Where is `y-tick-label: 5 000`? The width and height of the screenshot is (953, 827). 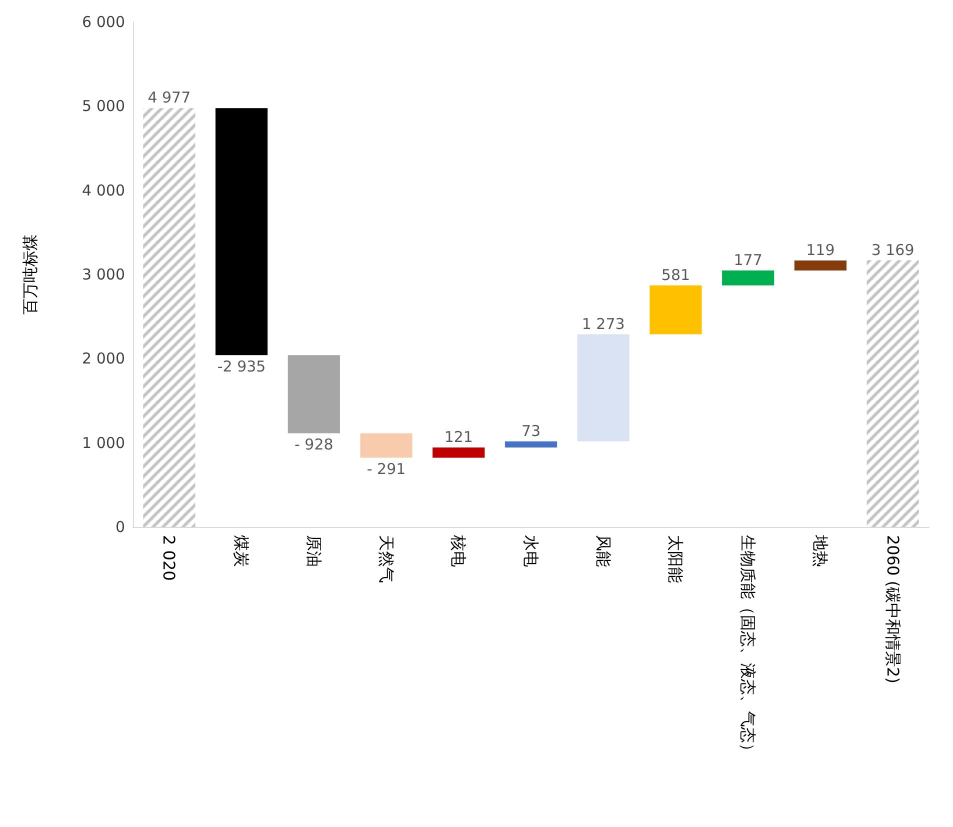
y-tick-label: 5 000 is located at coordinates (103, 106).